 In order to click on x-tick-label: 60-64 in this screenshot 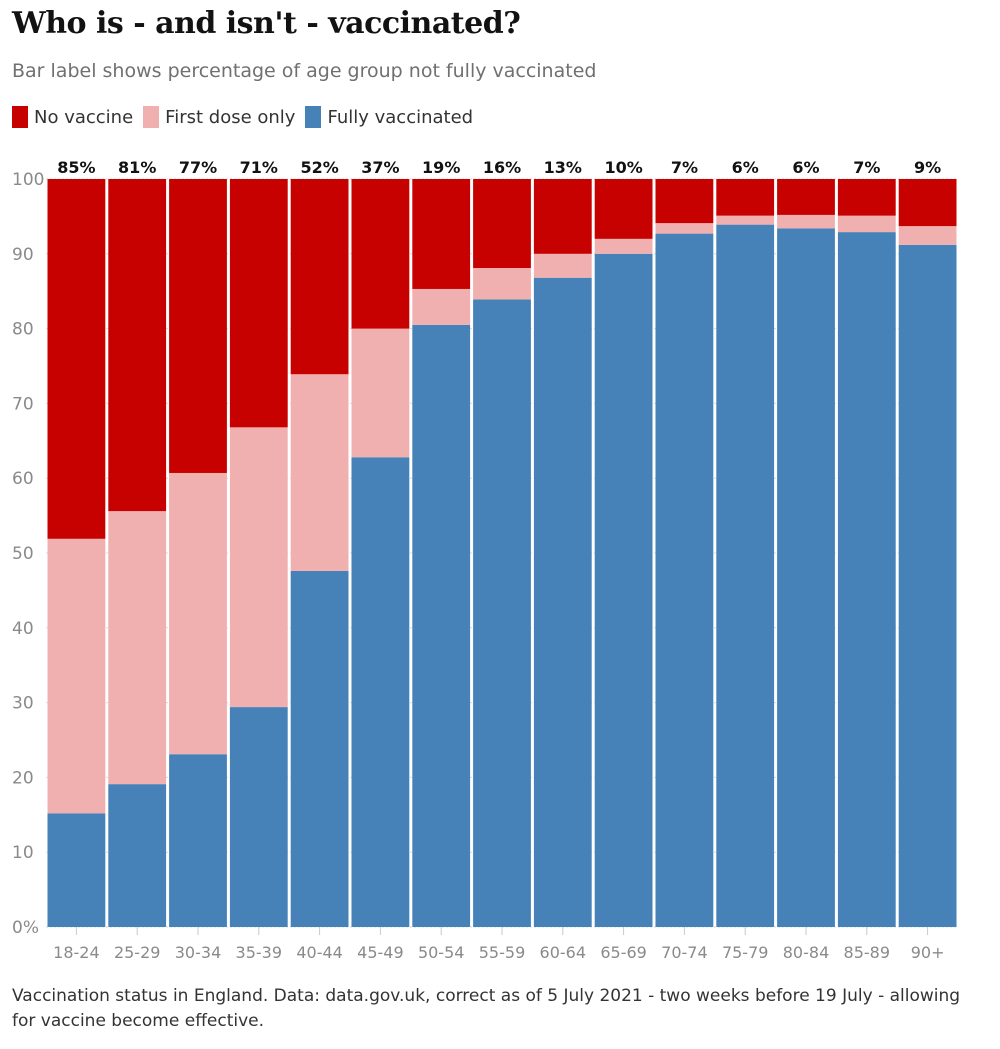, I will do `click(563, 952)`.